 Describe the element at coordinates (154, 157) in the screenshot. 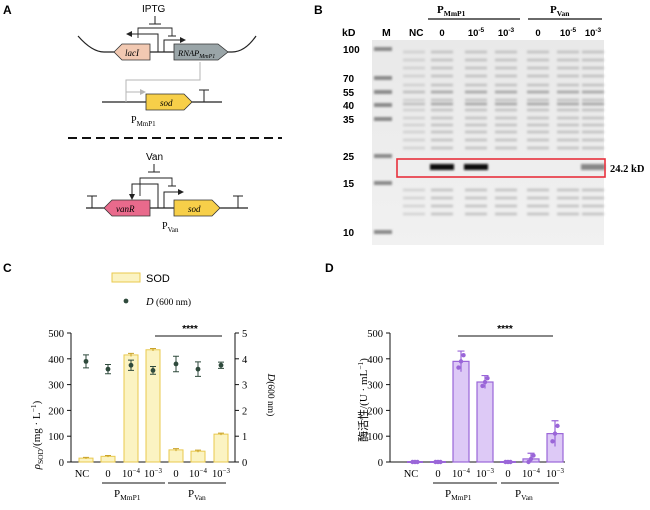

I see `van-label: Van` at that location.